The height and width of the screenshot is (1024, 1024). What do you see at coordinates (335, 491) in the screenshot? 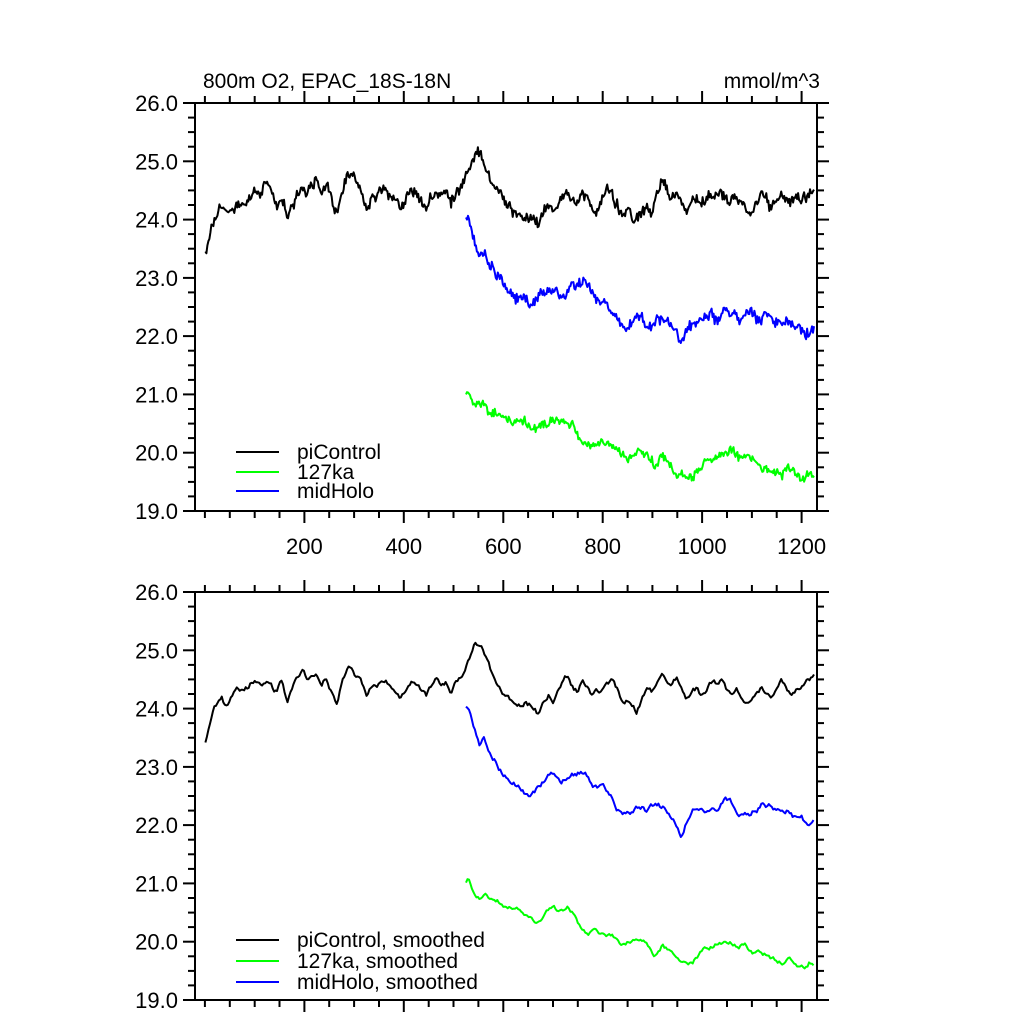
I see `legend-label-midholo: midHolo` at bounding box center [335, 491].